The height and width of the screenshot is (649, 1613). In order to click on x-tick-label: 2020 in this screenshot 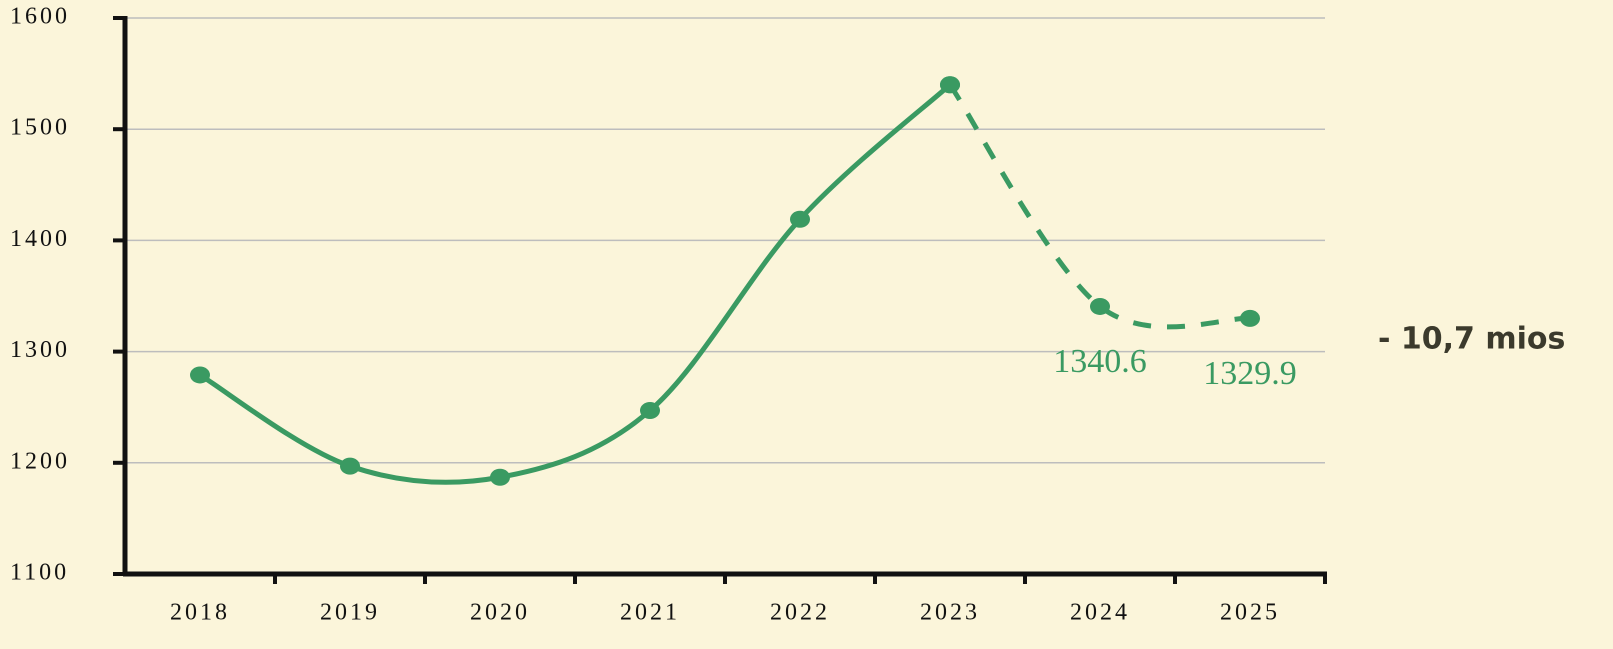, I will do `click(500, 613)`.